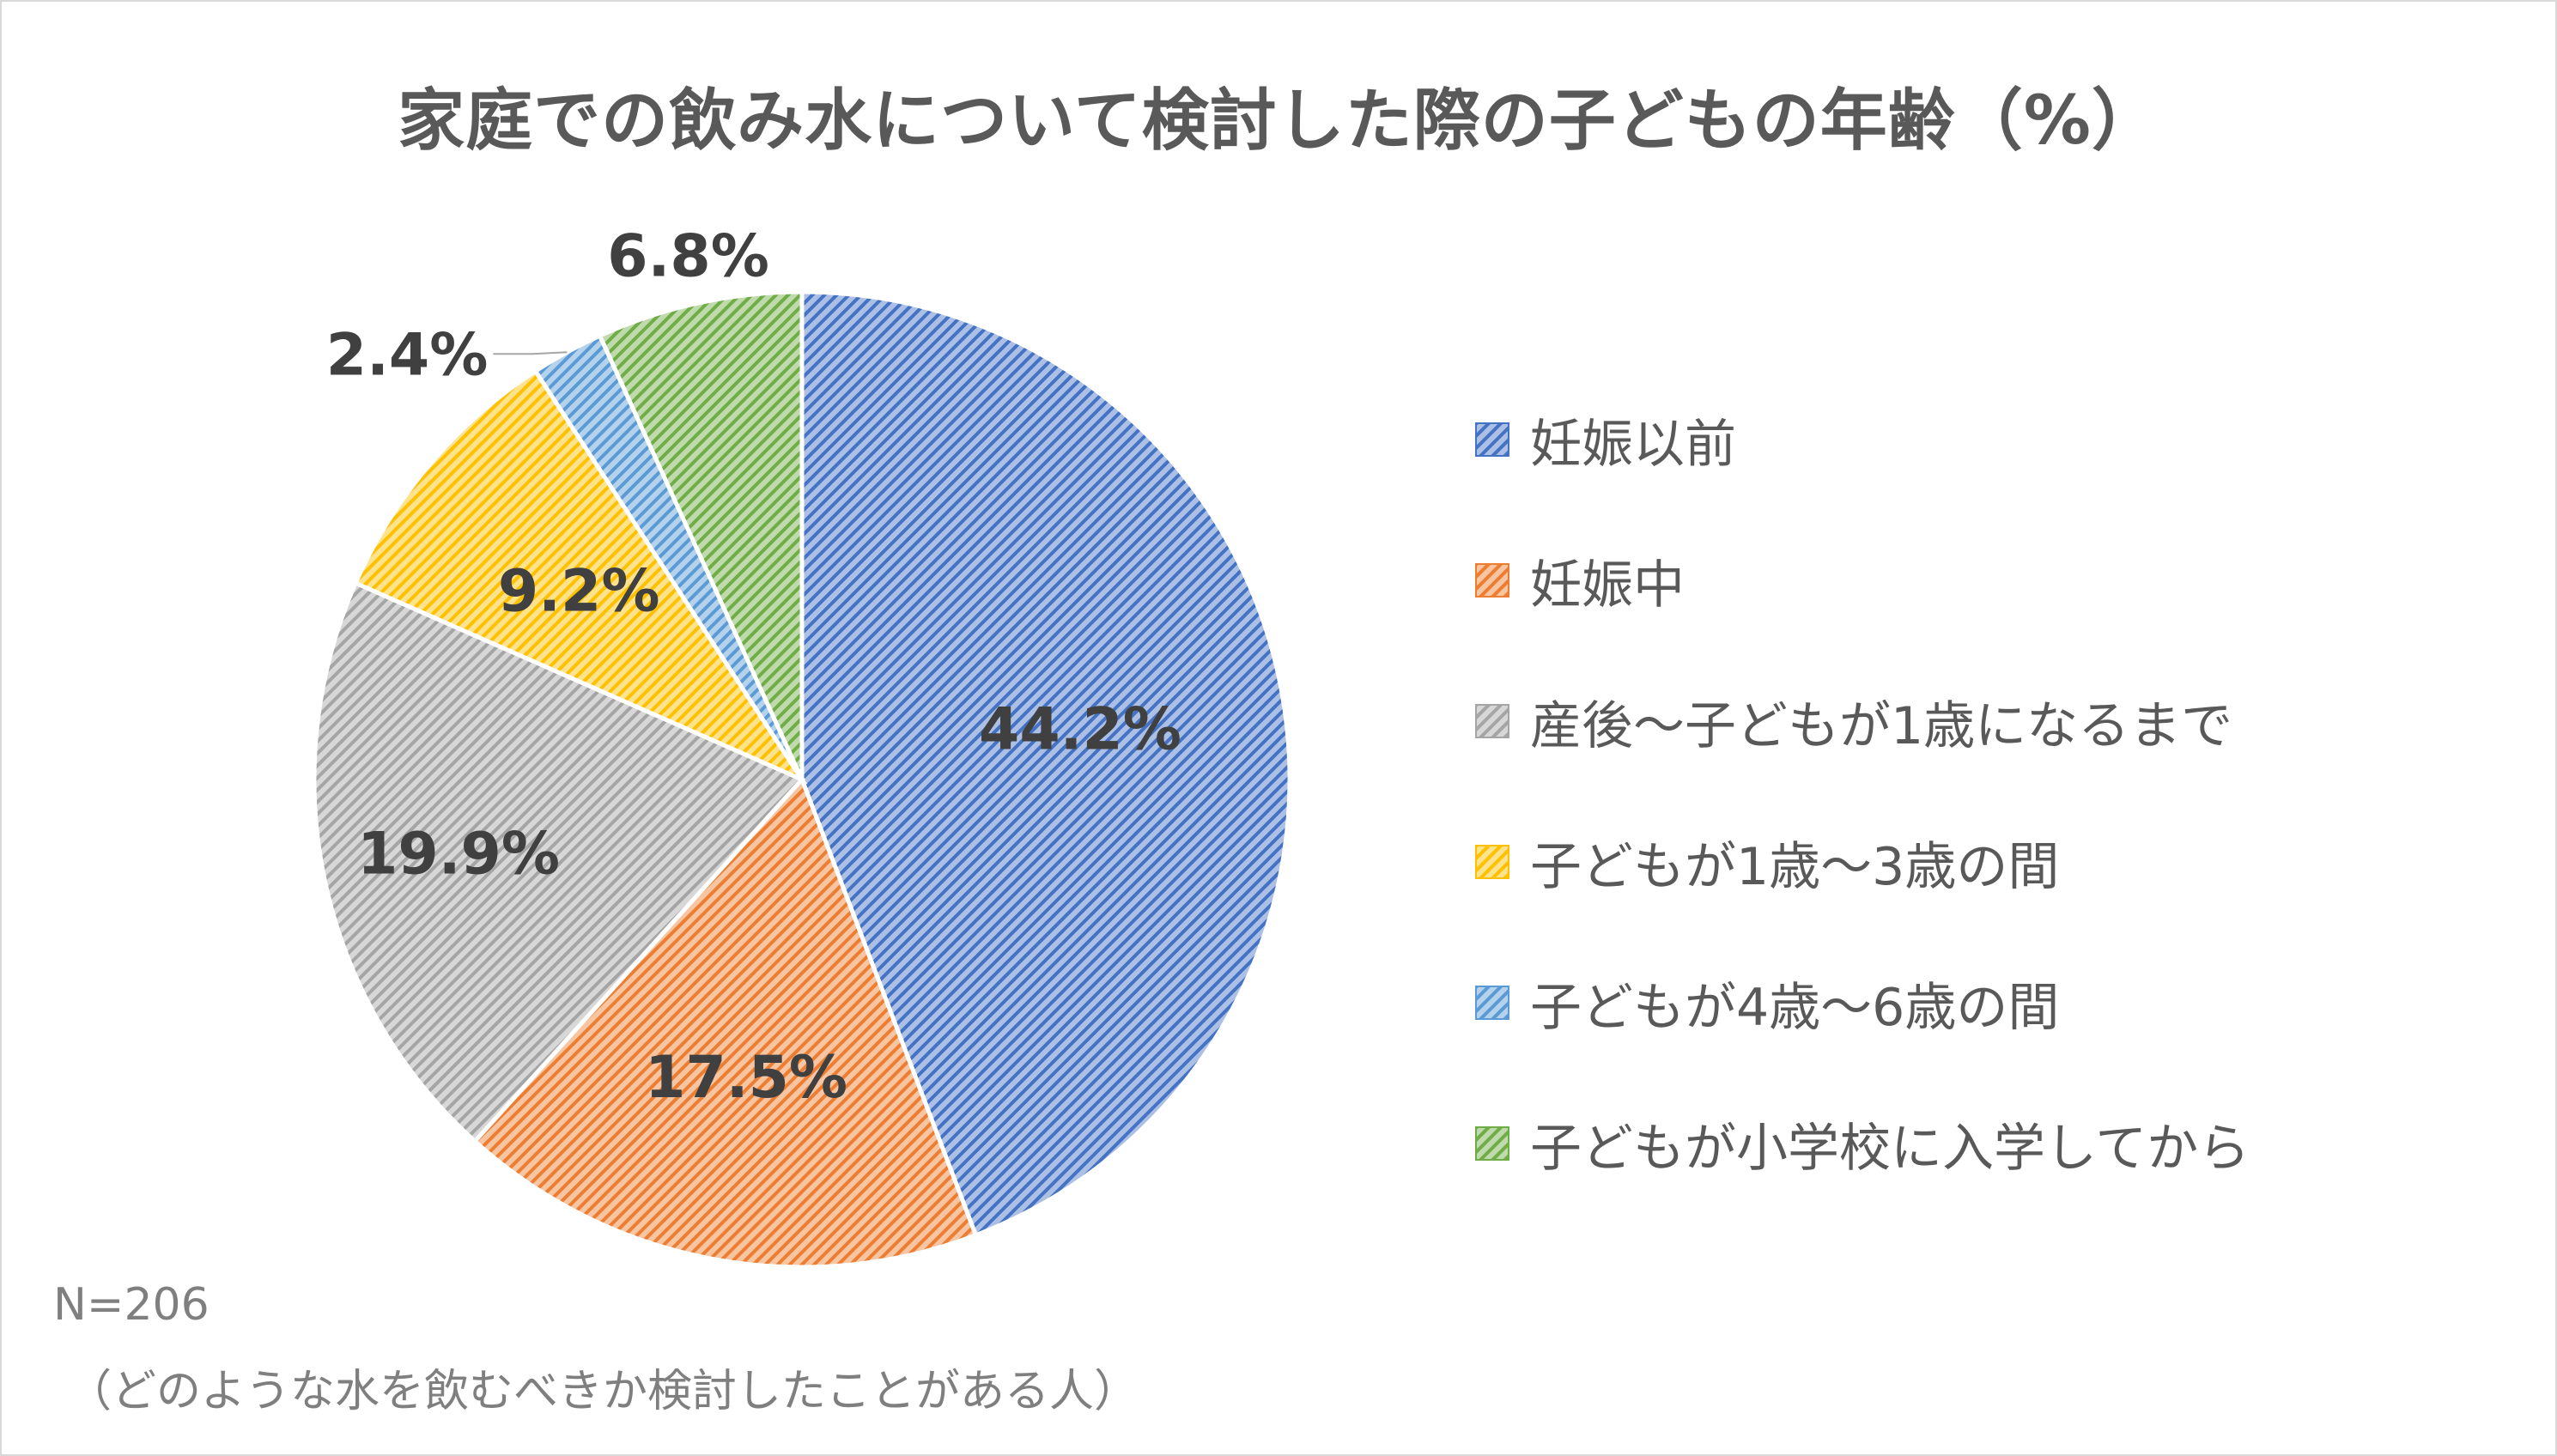 This screenshot has height=1456, width=2557. I want to click on data-label-pregnancy: 17.5%, so click(746, 1078).